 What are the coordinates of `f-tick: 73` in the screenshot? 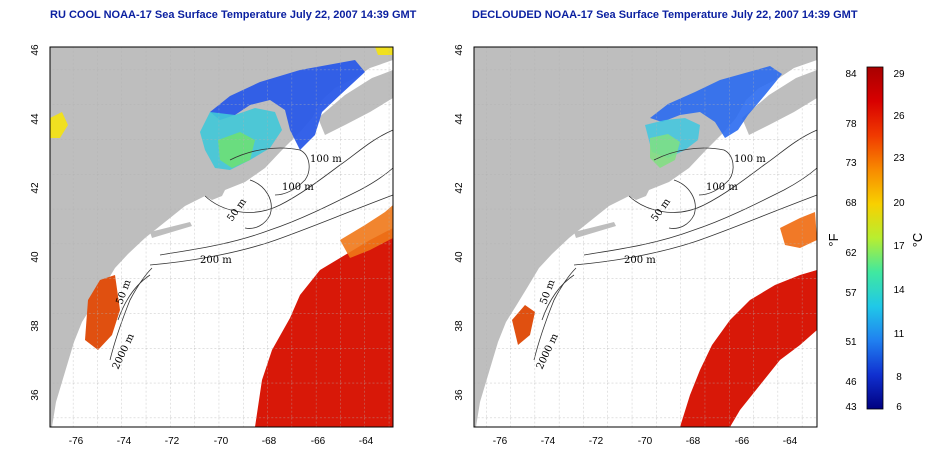 It's located at (851, 163).